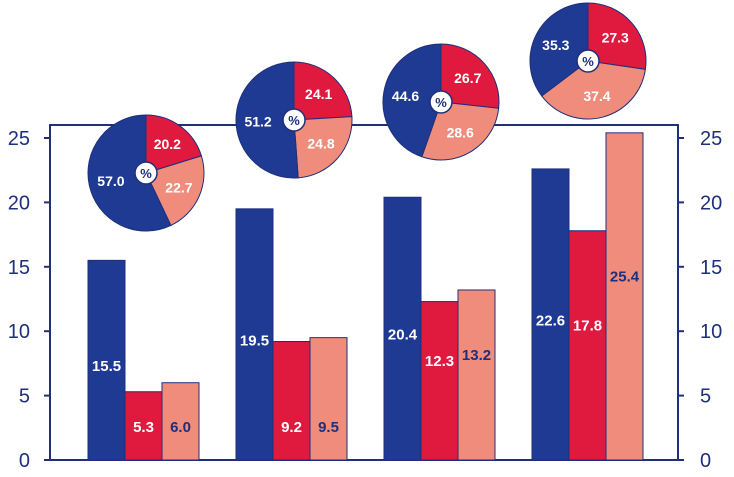 The image size is (734, 477). I want to click on y-tick-label-left: 20, so click(19, 203).